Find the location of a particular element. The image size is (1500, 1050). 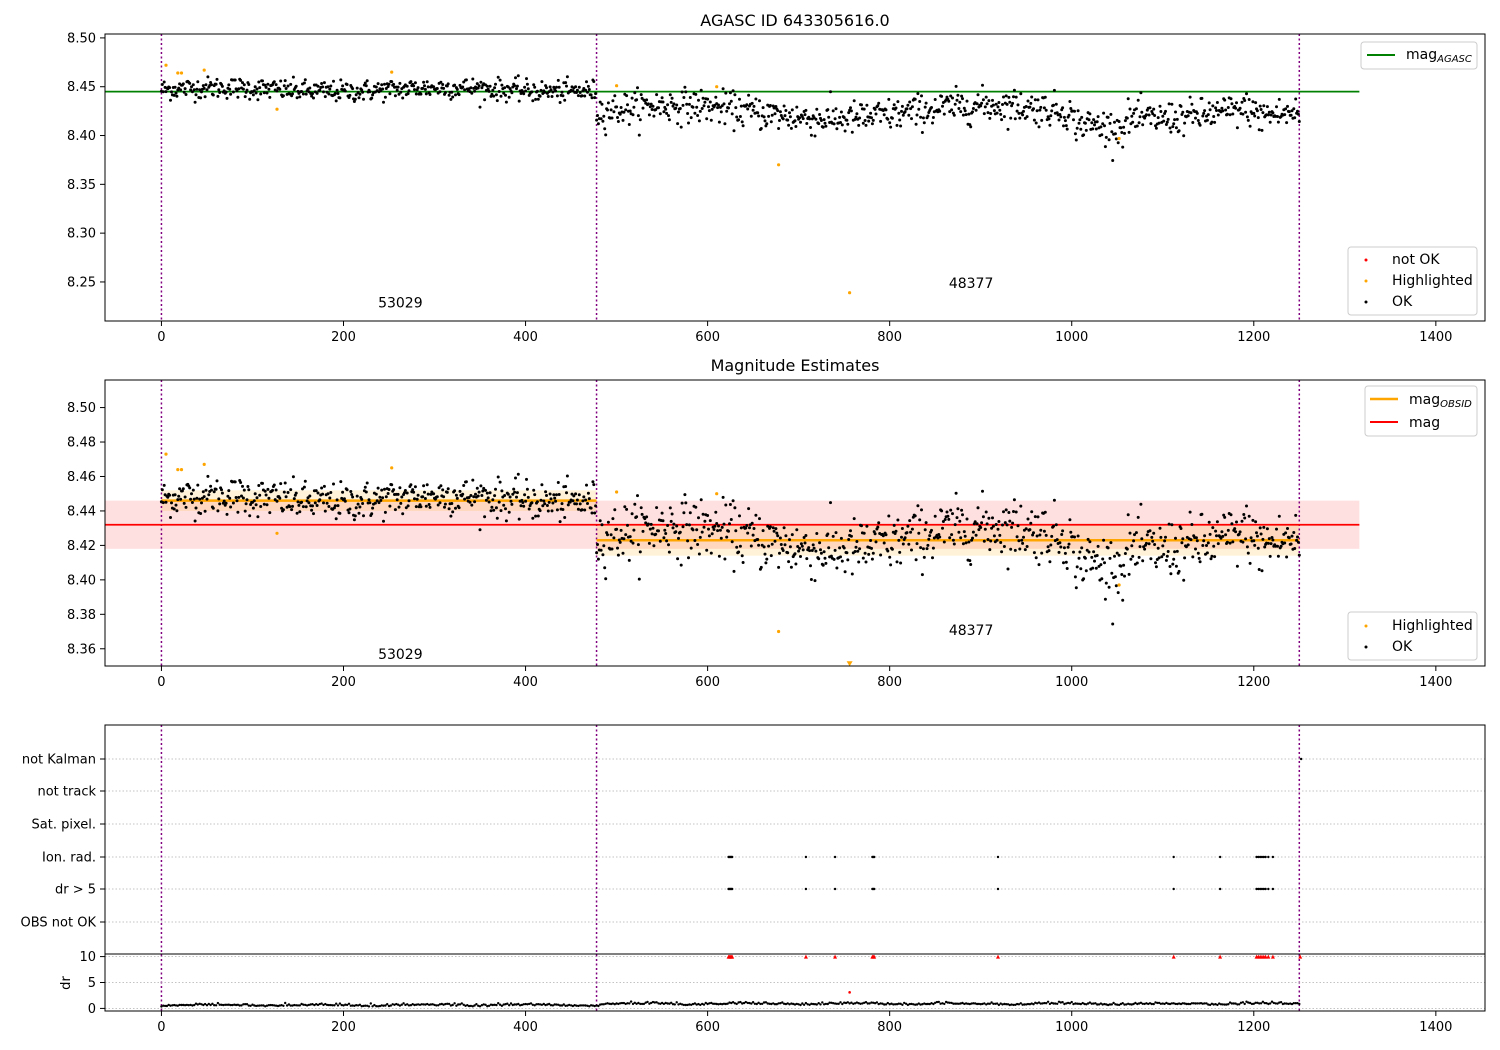

dr-y-tick-label: 5 is located at coordinates (92, 983).